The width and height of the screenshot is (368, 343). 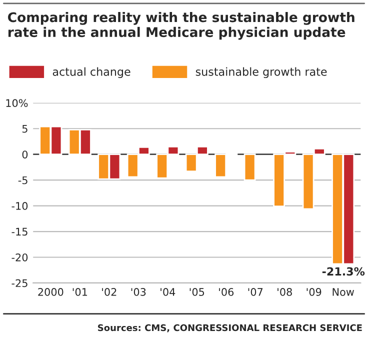 I want to click on data-label: -21.3%, so click(x=343, y=271).